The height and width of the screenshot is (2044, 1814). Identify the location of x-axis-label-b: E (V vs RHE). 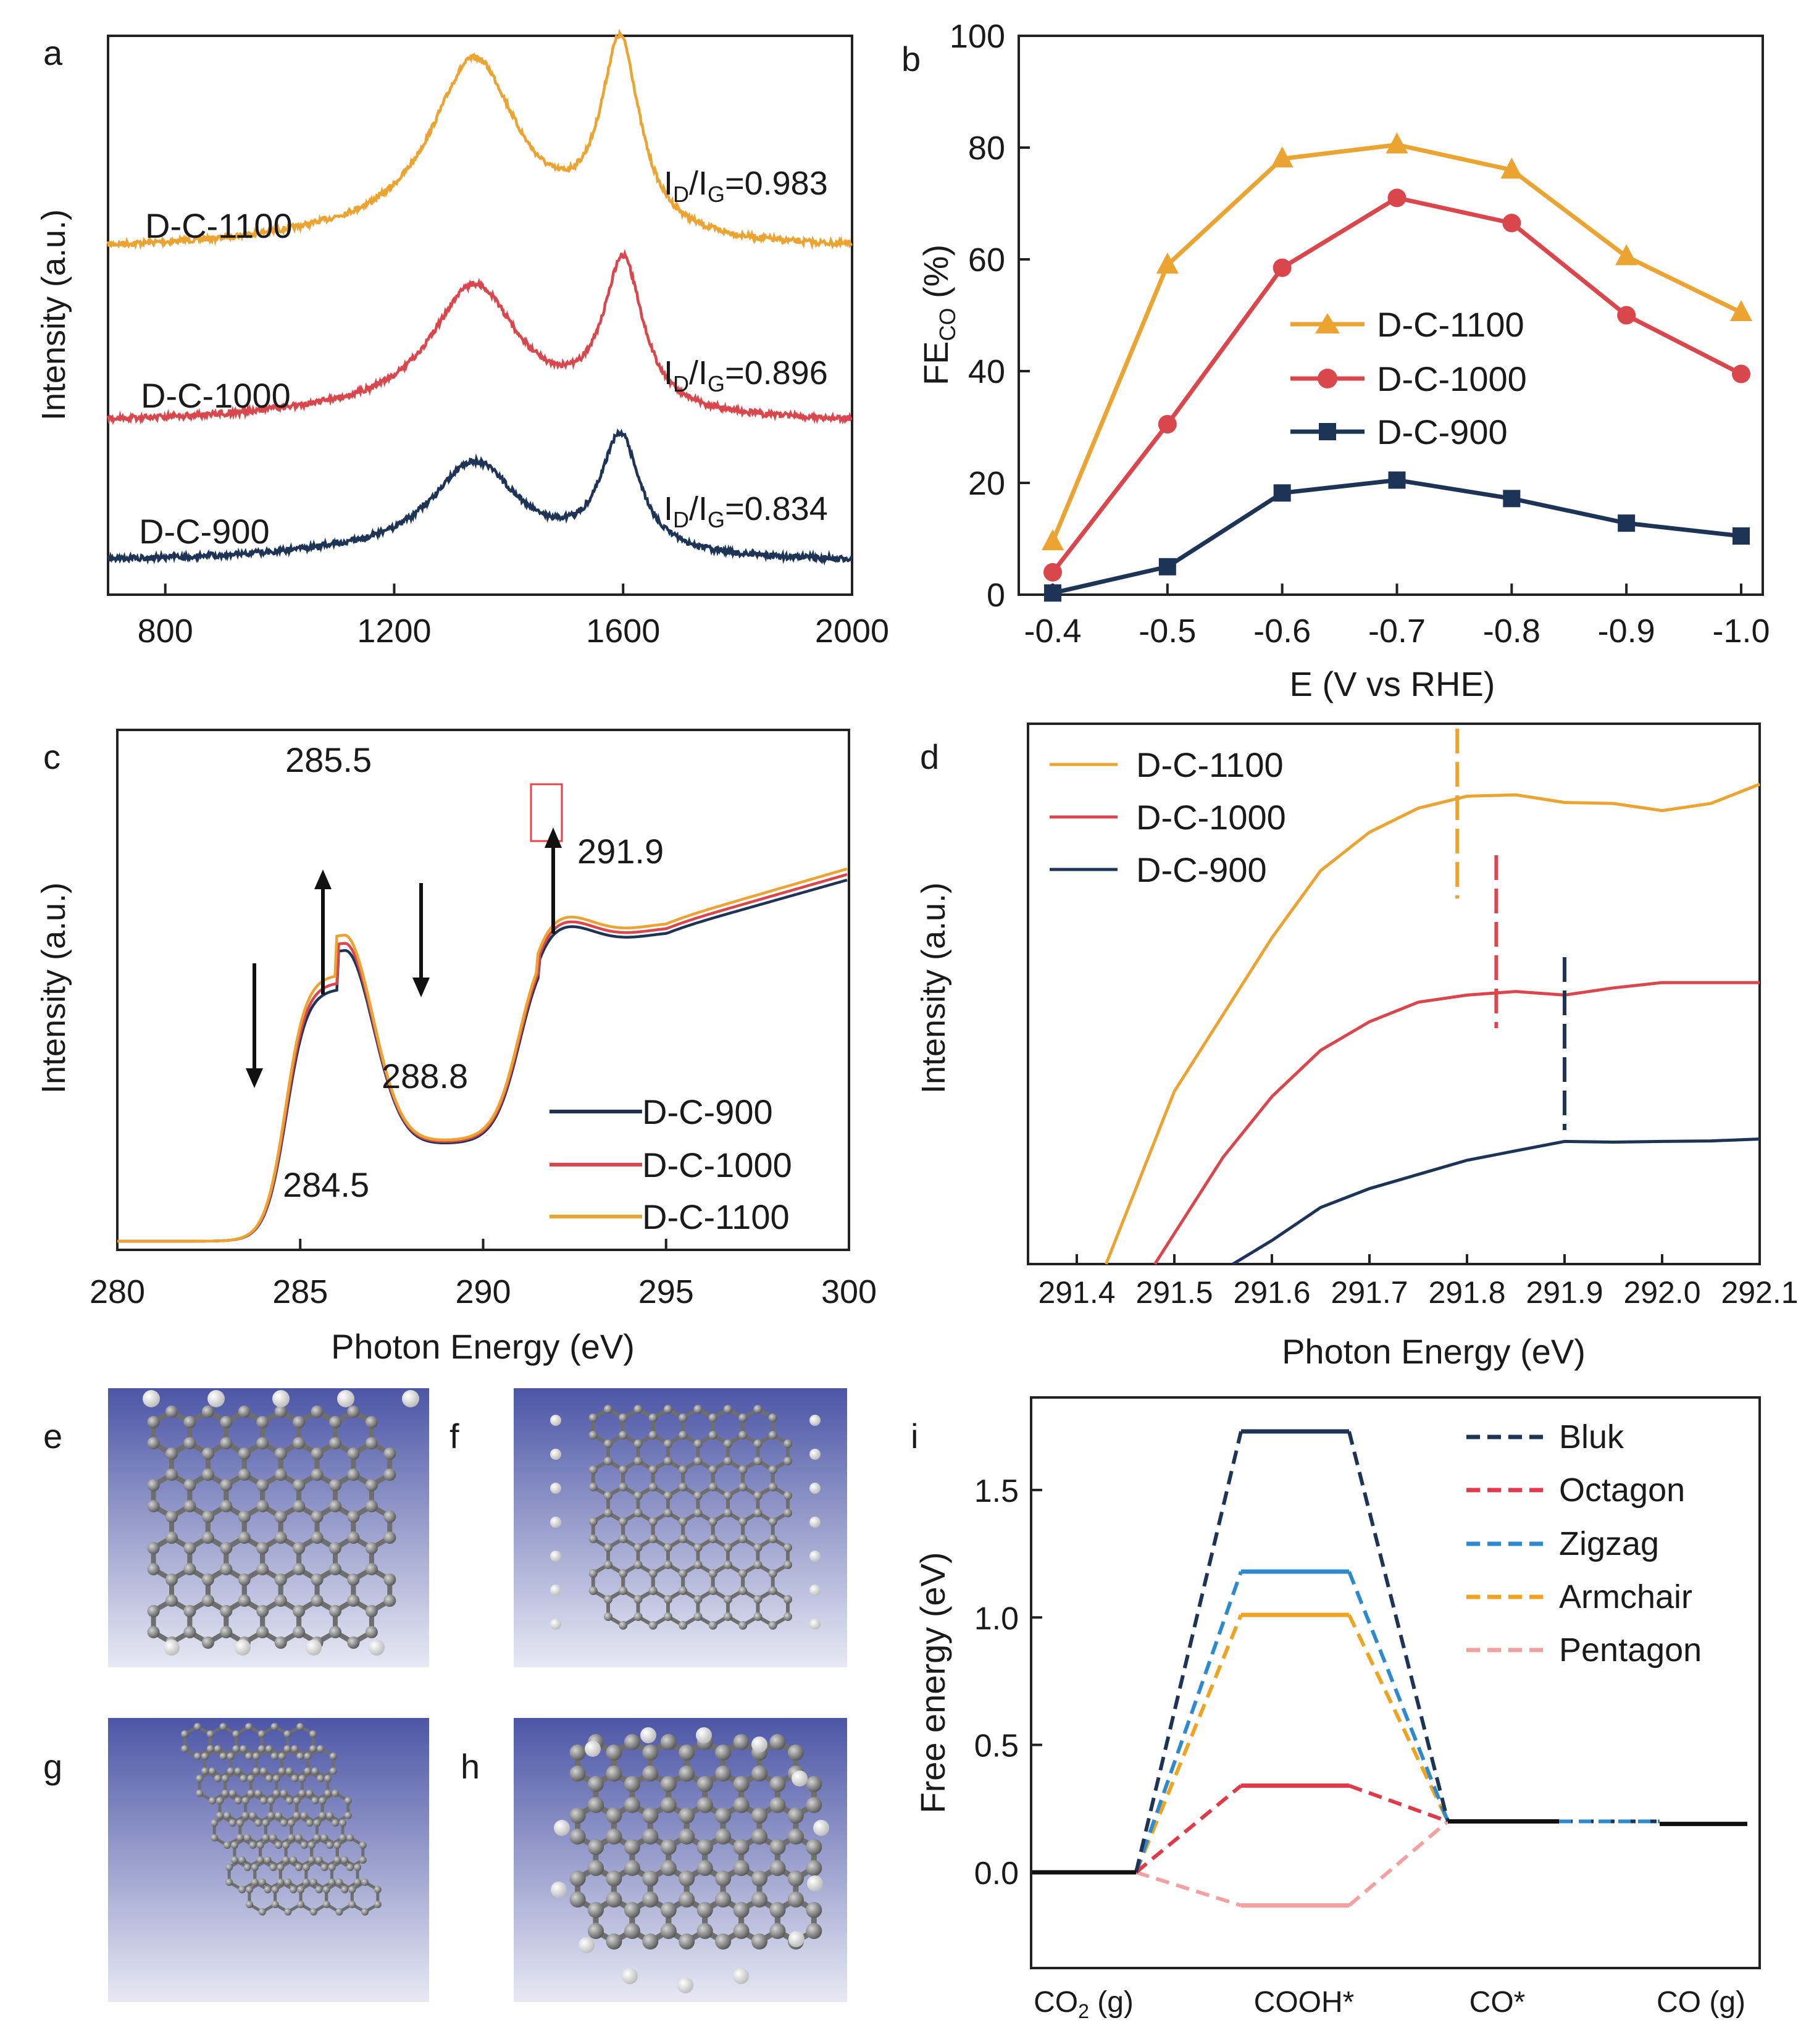
(1393, 683).